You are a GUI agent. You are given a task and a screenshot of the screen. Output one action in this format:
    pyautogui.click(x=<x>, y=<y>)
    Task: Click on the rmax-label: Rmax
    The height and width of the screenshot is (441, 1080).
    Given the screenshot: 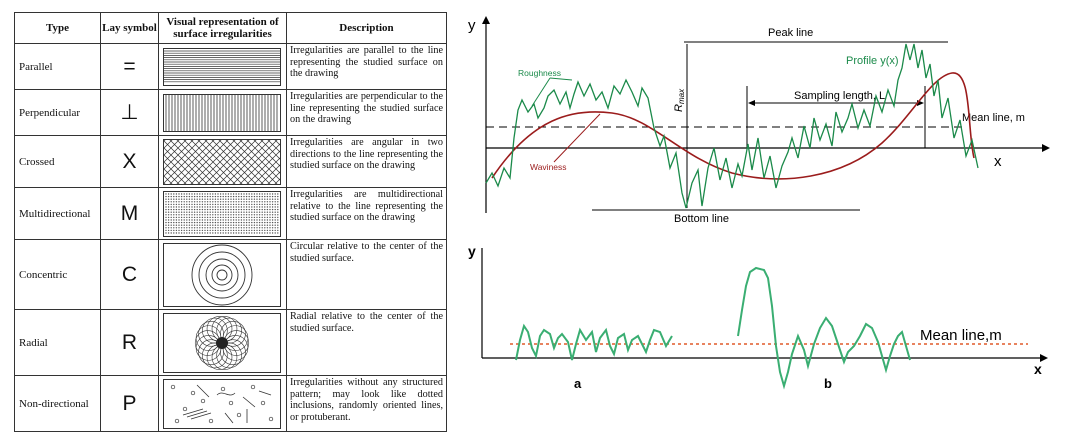 What is the action you would take?
    pyautogui.click(x=679, y=100)
    